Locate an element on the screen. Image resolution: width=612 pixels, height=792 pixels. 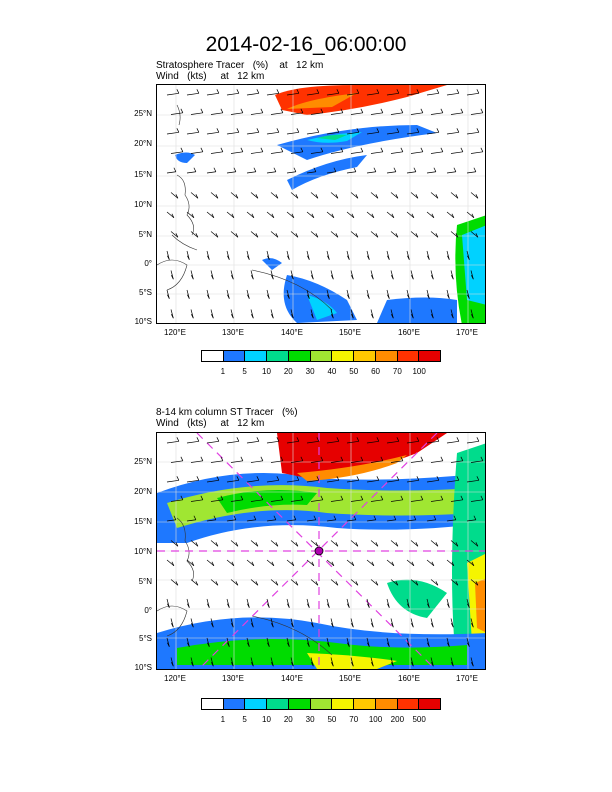
colorbar-label: 1 is located at coordinates (223, 719).